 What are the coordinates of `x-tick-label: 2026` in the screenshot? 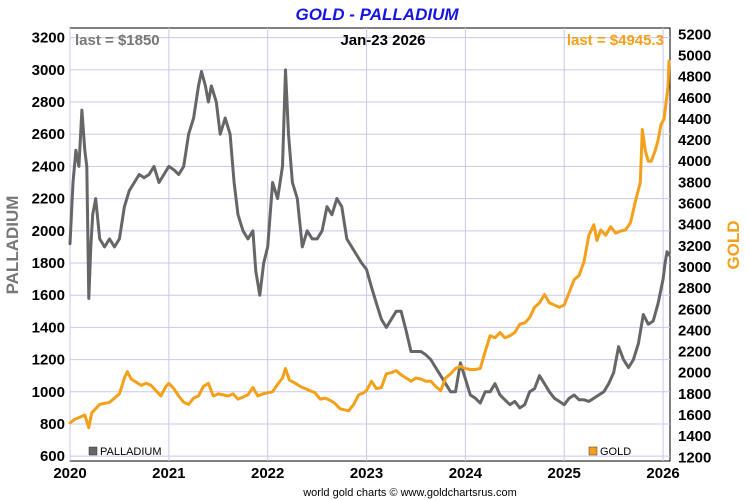 It's located at (662, 473).